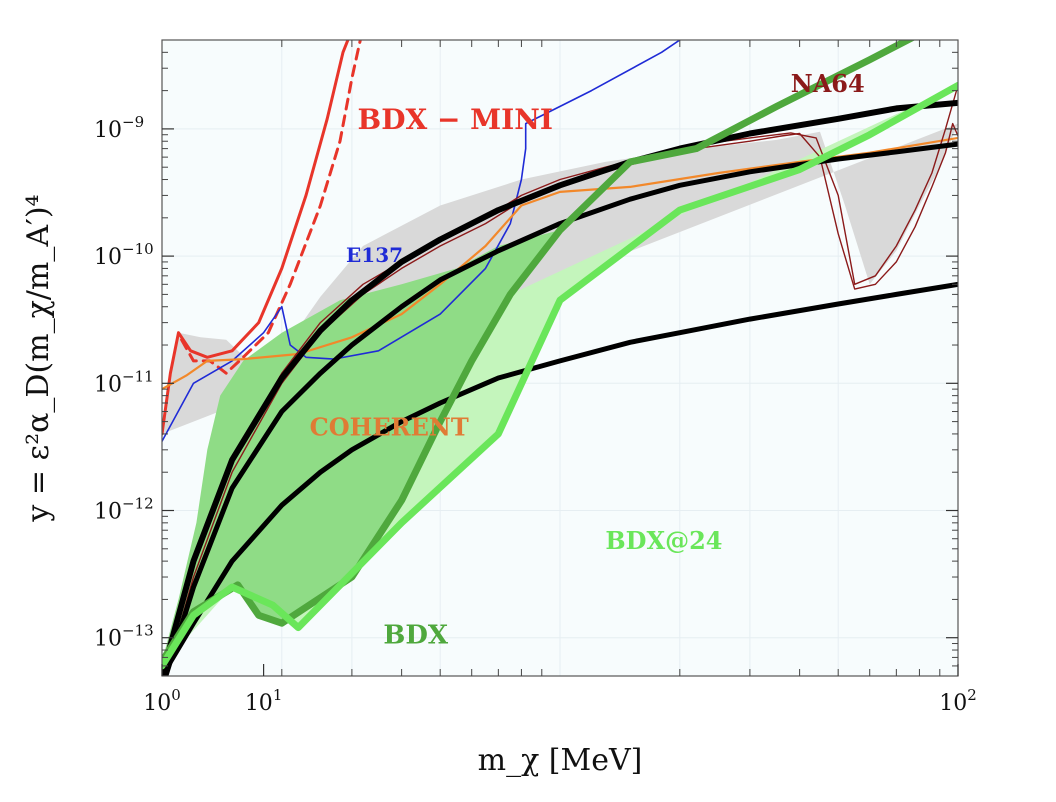  Describe the element at coordinates (560, 760) in the screenshot. I see `x-axis-title: m_χ [MeV]` at that location.